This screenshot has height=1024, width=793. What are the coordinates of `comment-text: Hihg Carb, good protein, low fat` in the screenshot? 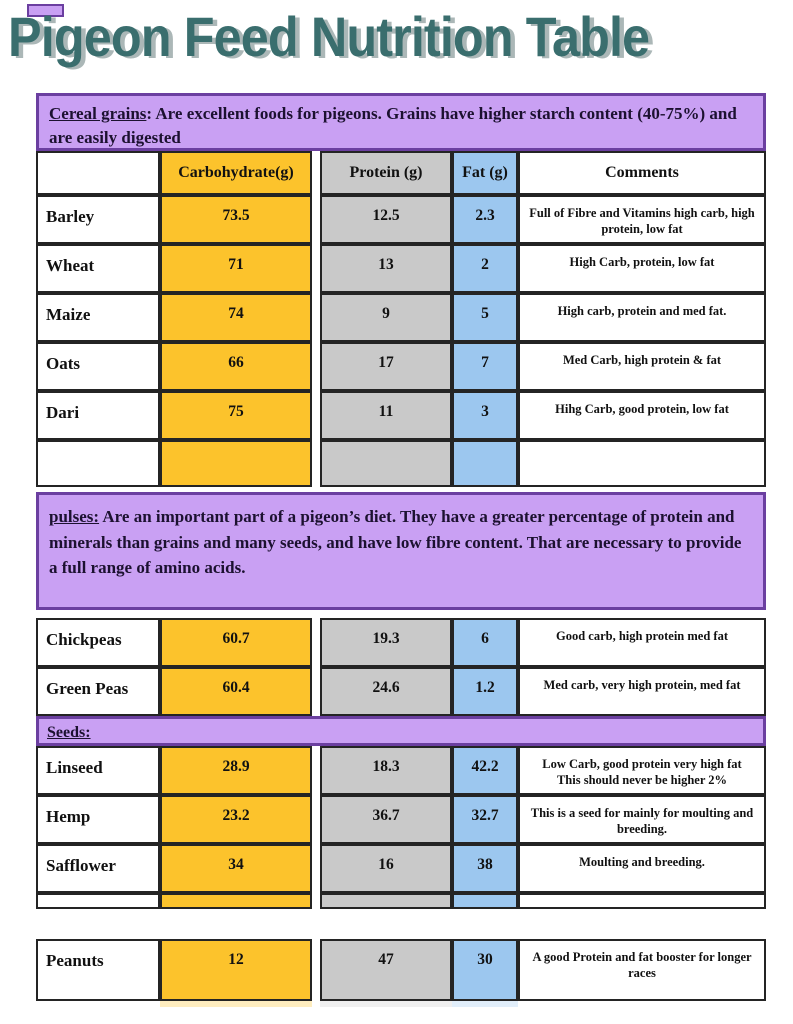 It's located at (642, 415).